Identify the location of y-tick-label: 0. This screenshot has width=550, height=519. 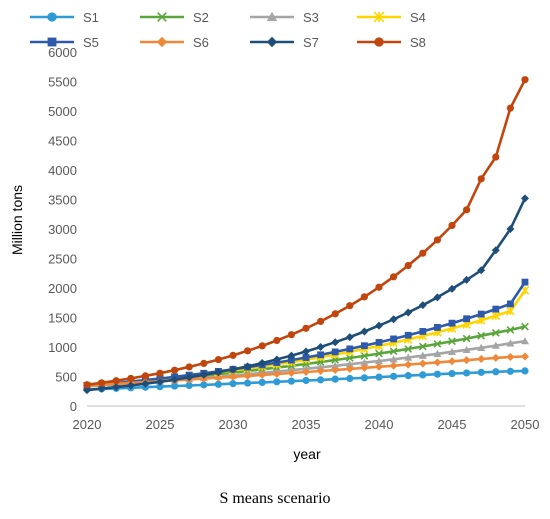
(73, 406).